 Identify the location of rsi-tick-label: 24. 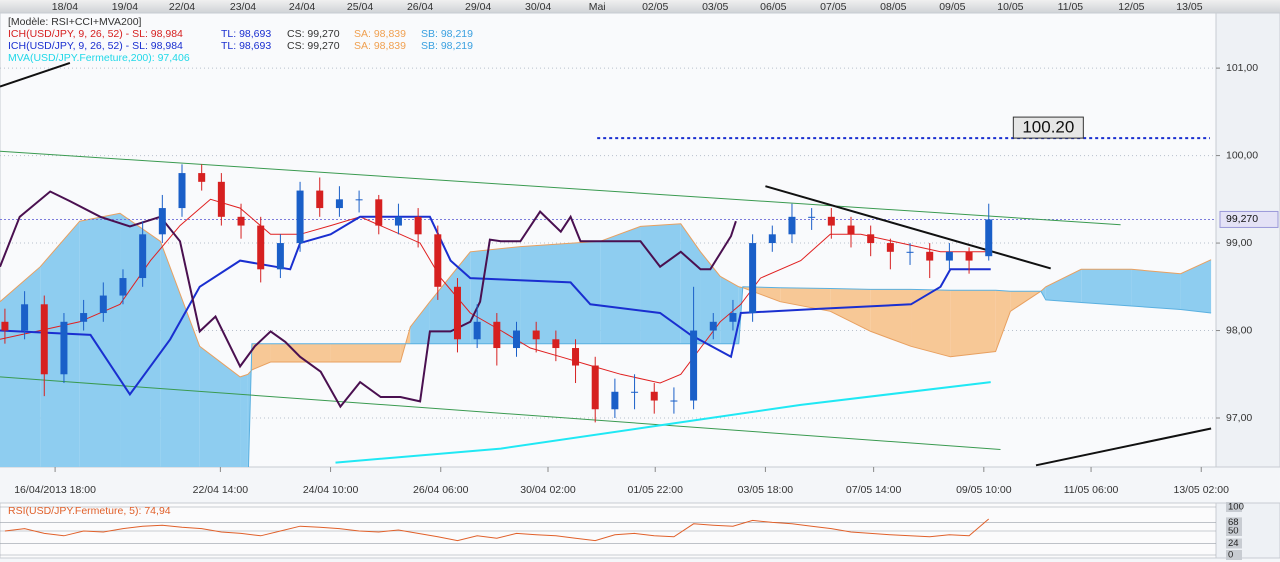
(1233, 543).